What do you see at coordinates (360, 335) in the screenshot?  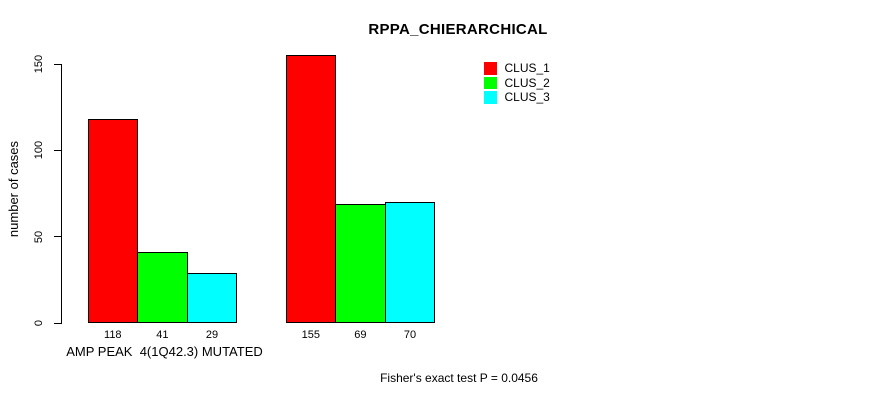 I see `bar-value-label: 69` at bounding box center [360, 335].